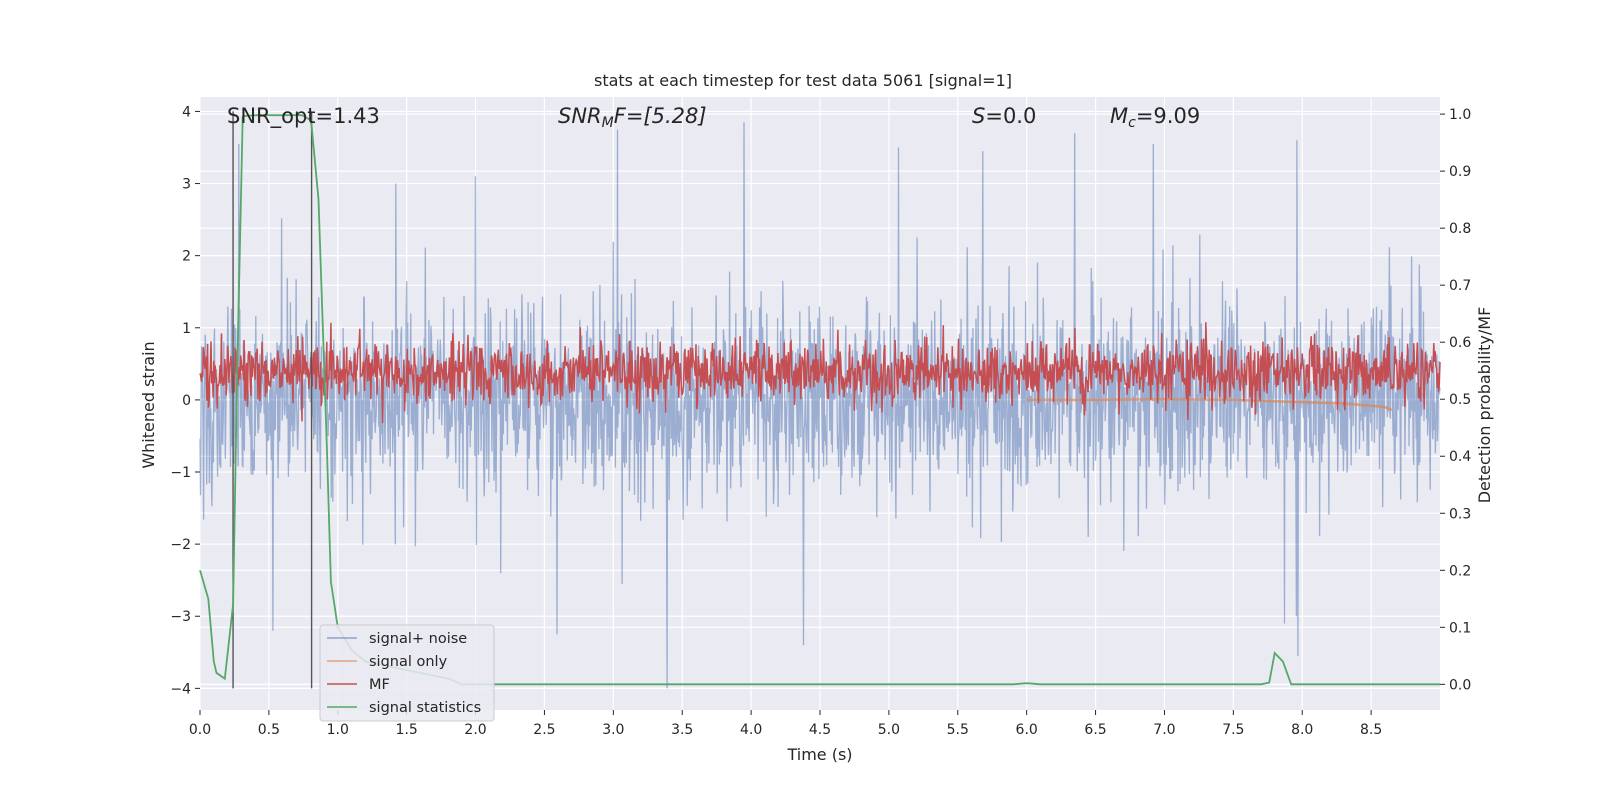 This screenshot has height=800, width=1600. I want to click on x-tick-label-11: 5.5, so click(958, 730).